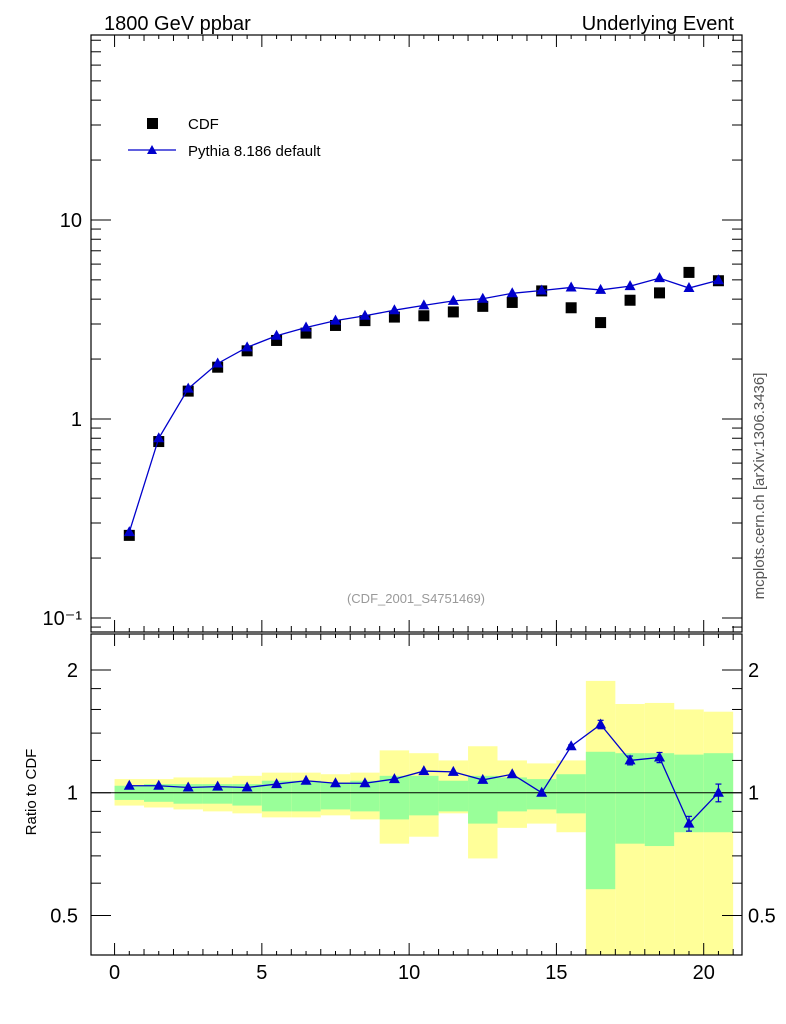  Describe the element at coordinates (114, 973) in the screenshot. I see `x-tick-label: 0` at that location.